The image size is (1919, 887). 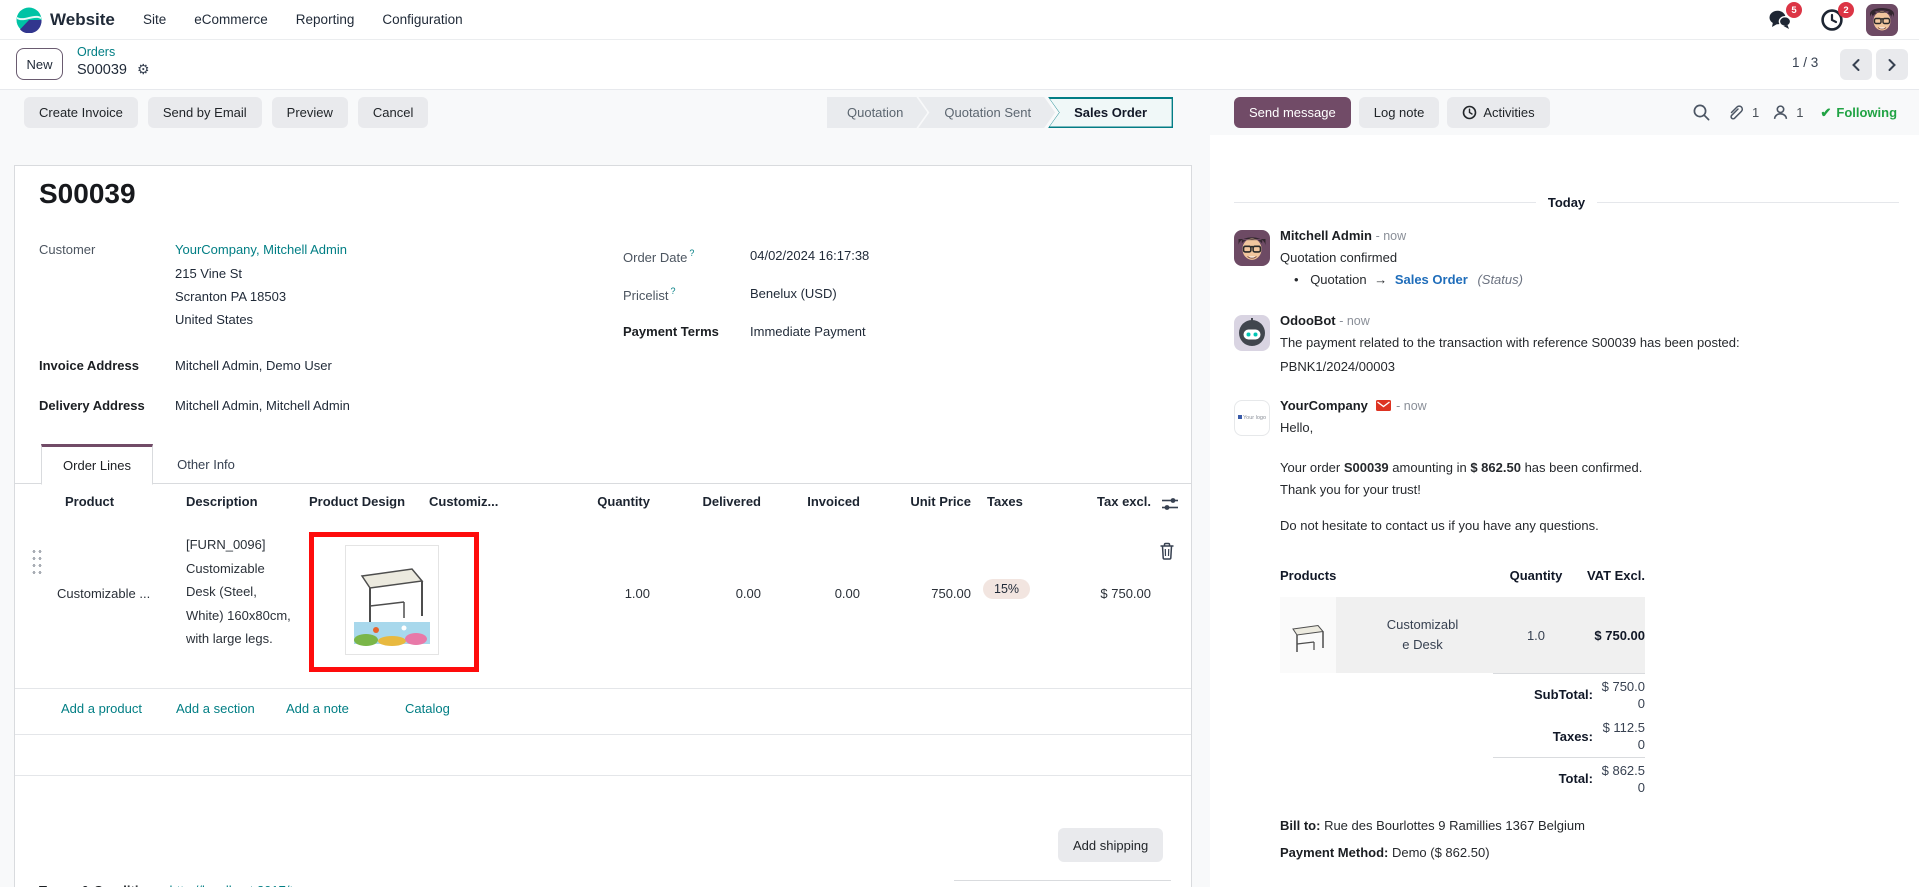 I want to click on author-name: OdooBot, so click(x=1308, y=320).